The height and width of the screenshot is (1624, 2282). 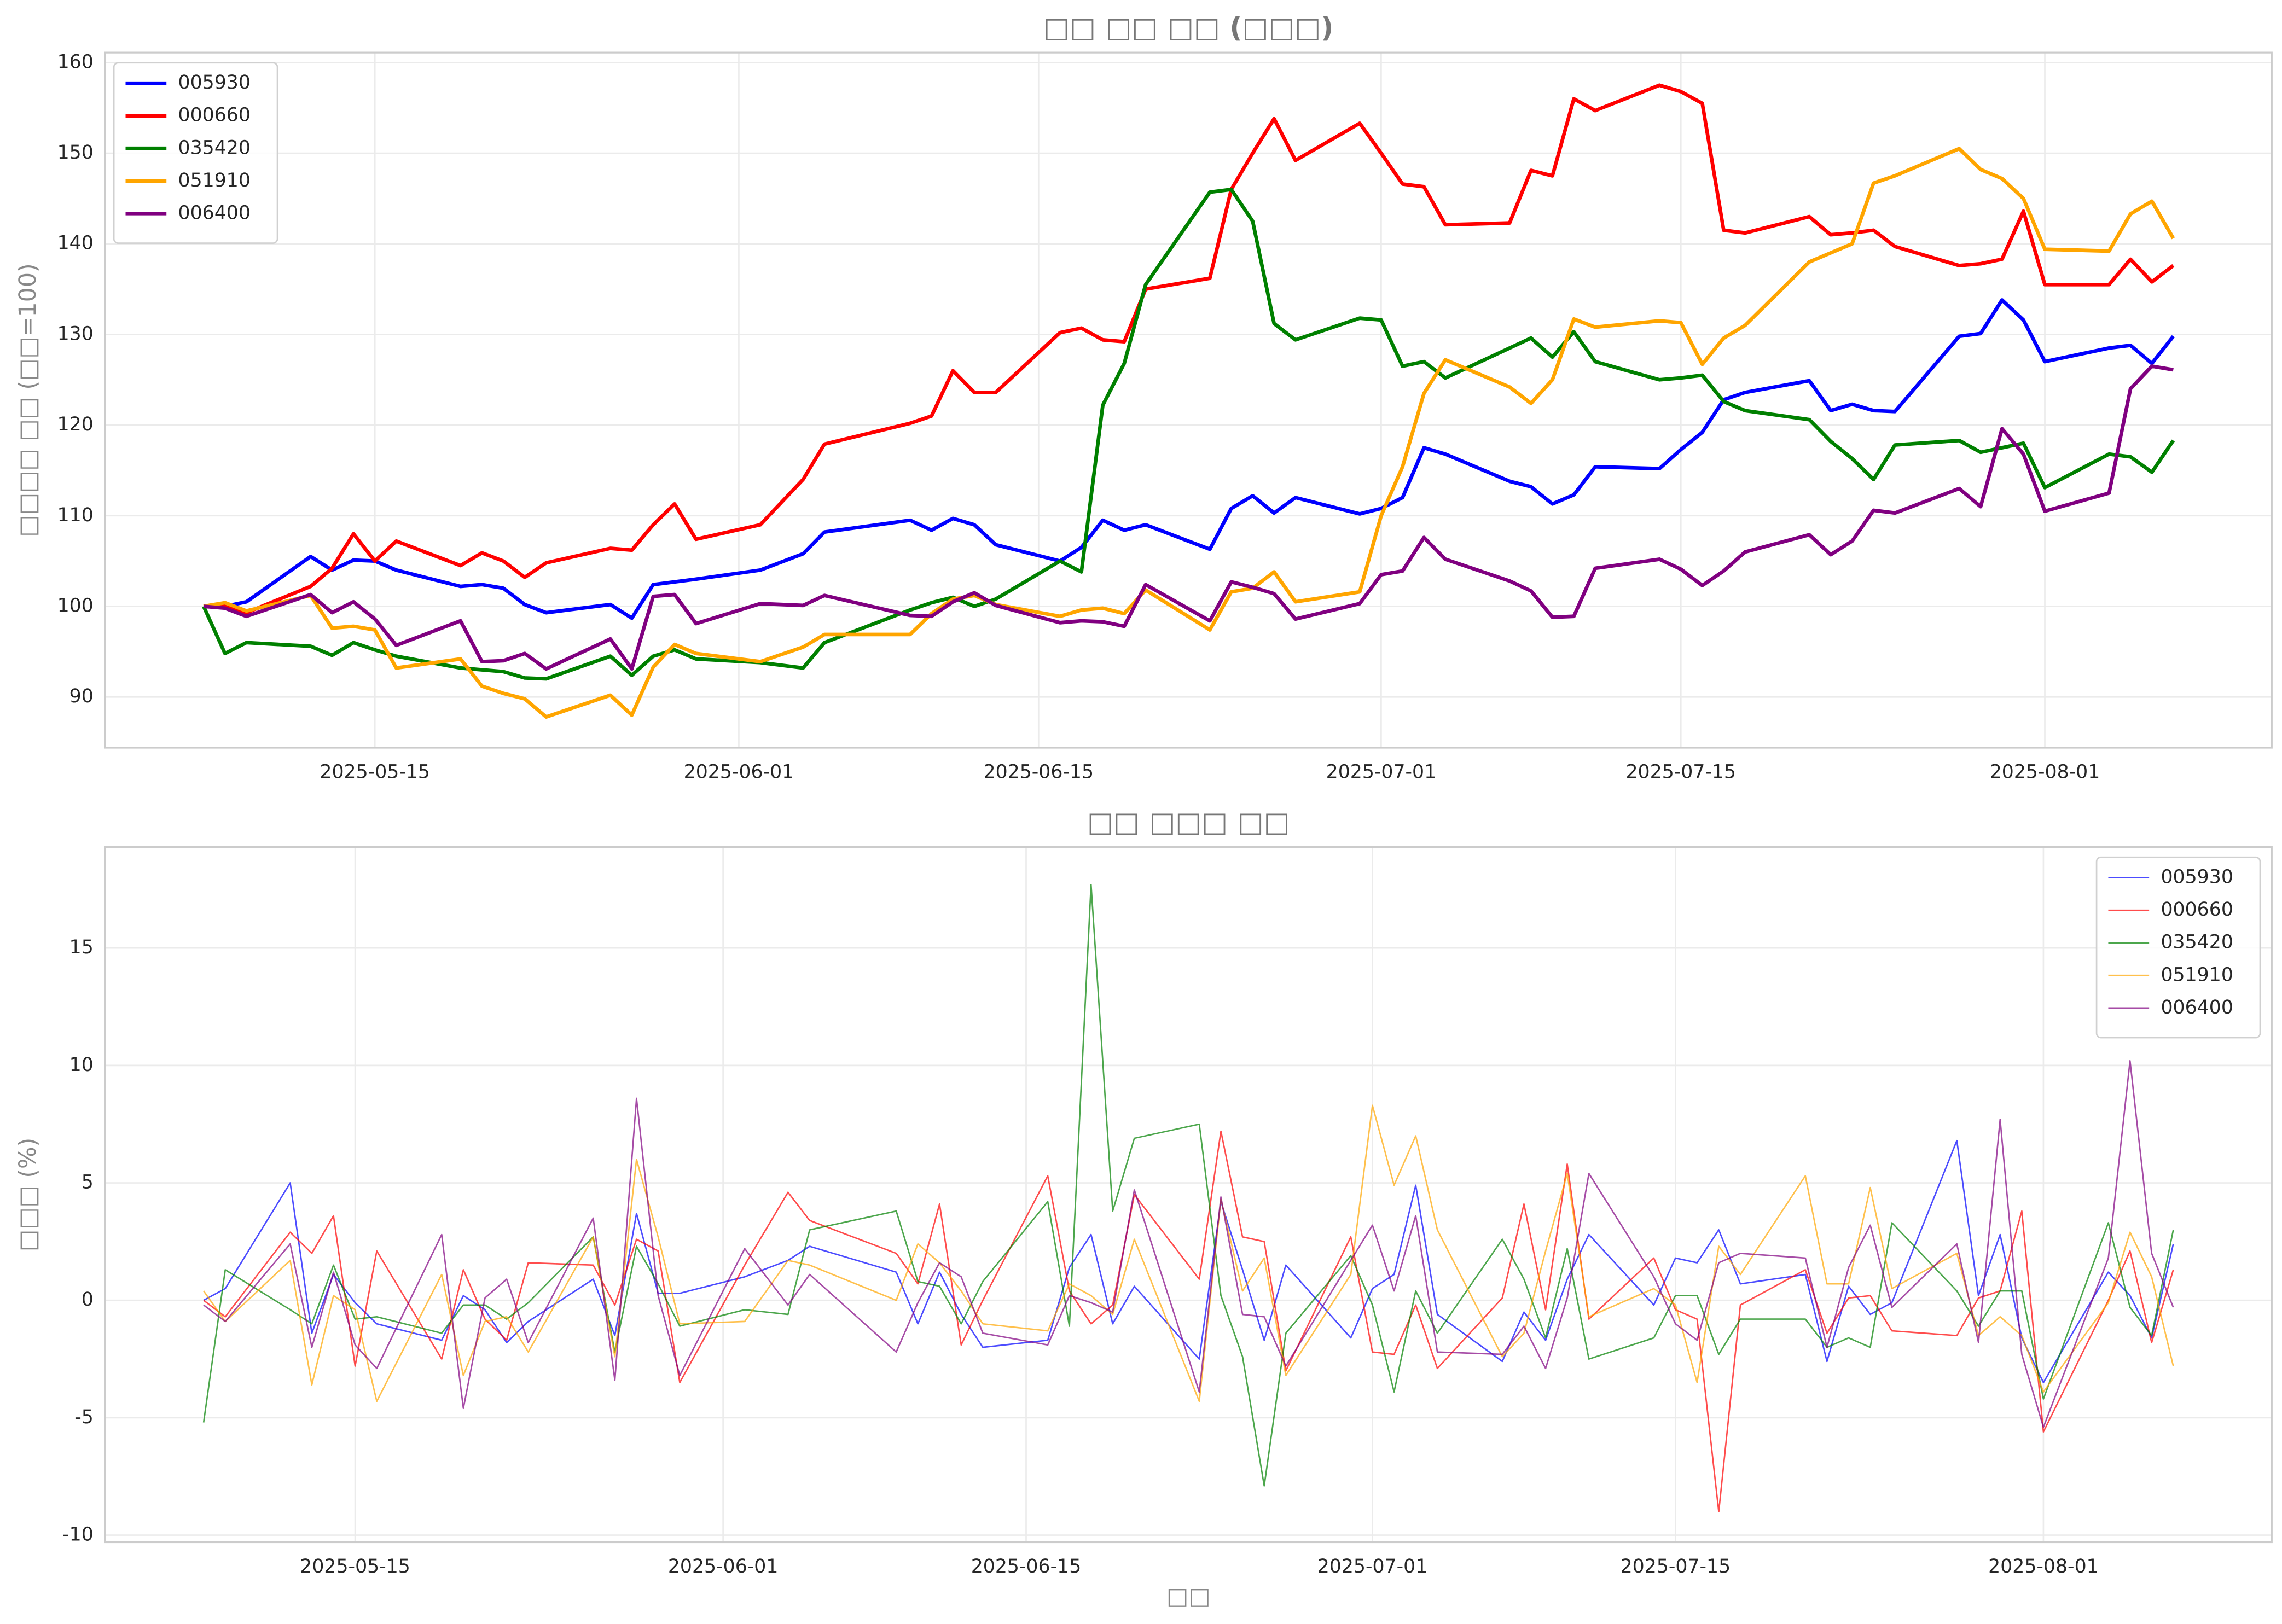 I want to click on y-tick-label: 90, so click(x=81, y=696).